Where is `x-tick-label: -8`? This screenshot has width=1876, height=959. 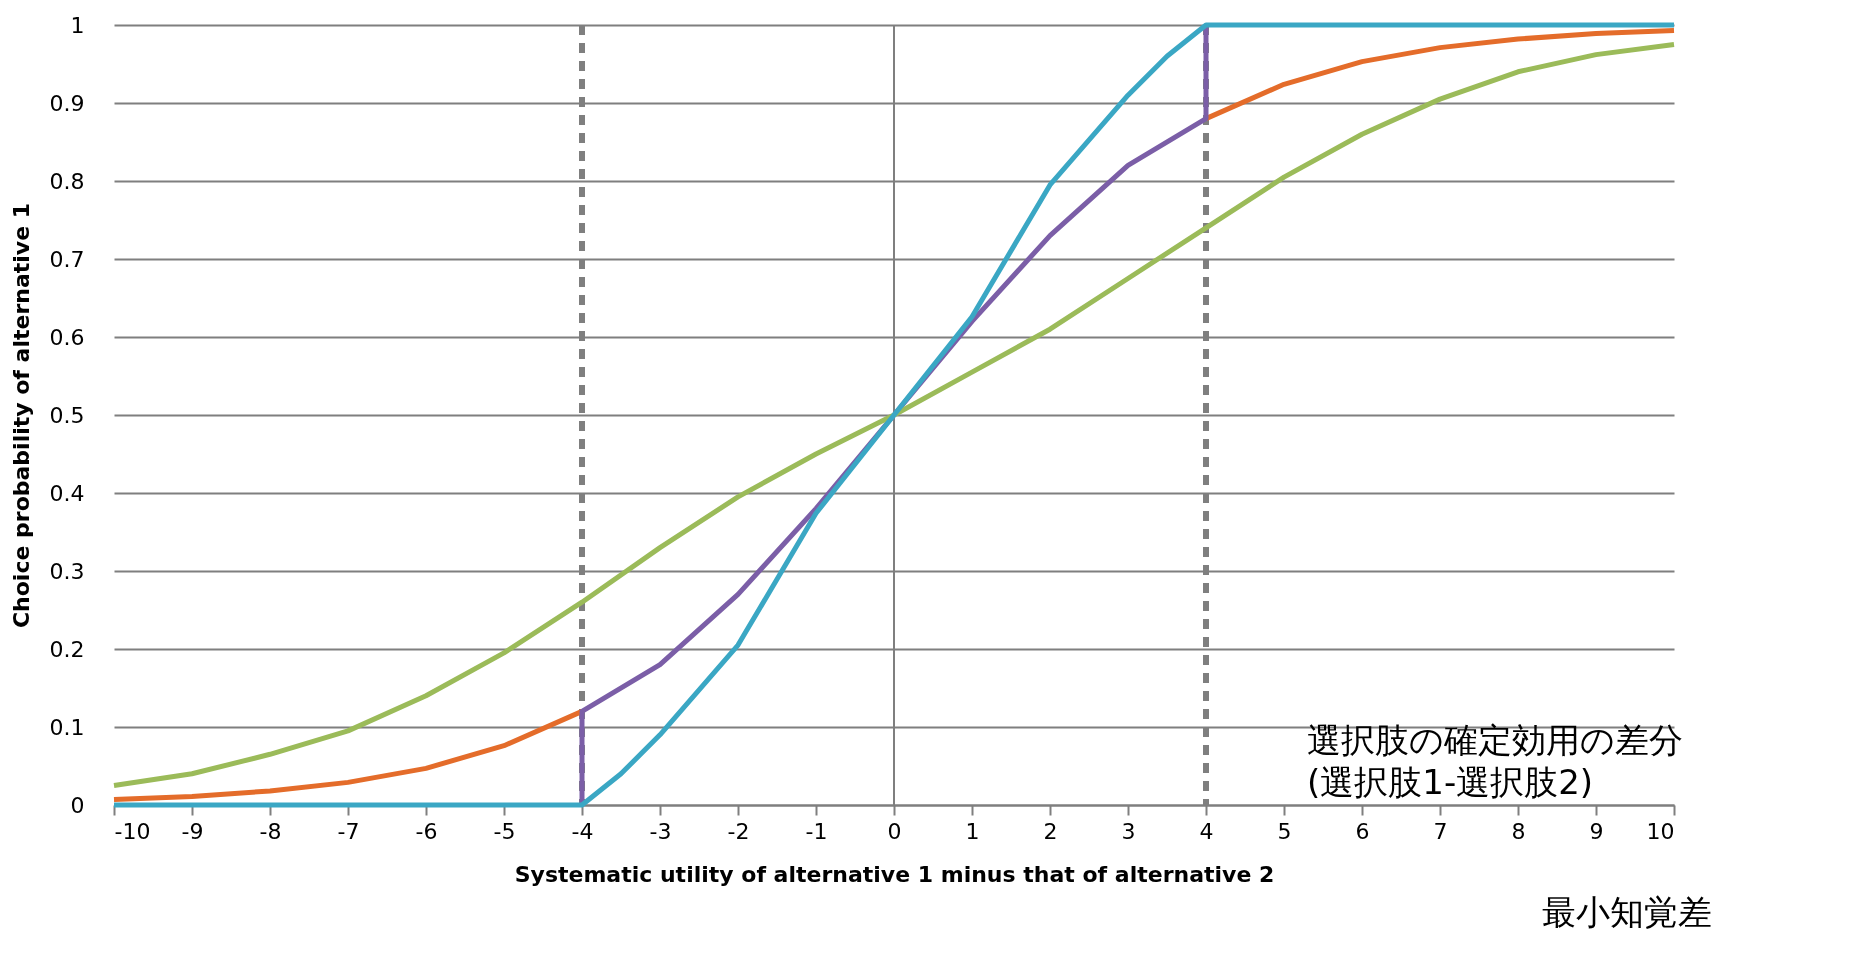 x-tick-label: -8 is located at coordinates (270, 831).